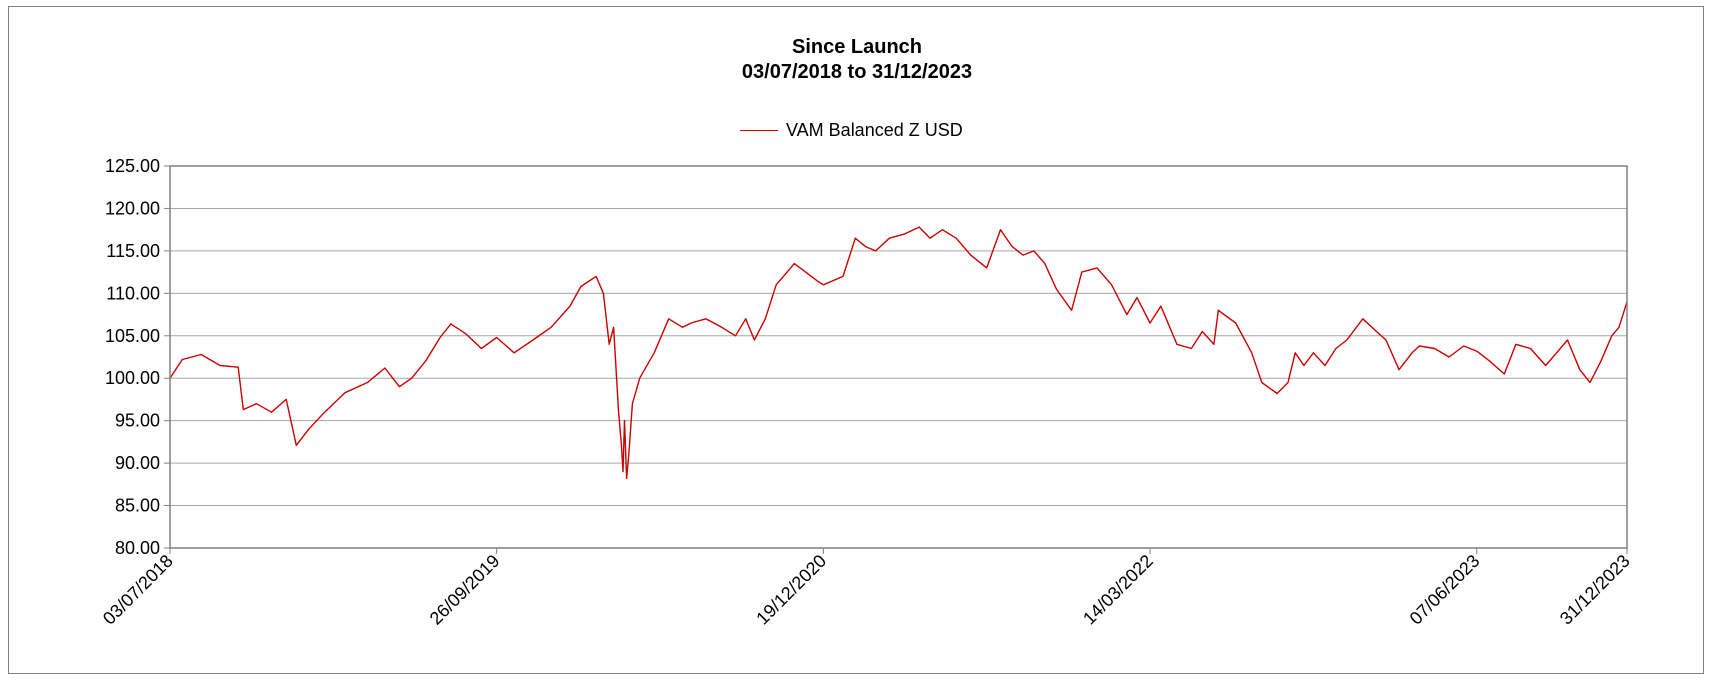 This screenshot has height=680, width=1714. Describe the element at coordinates (874, 129) in the screenshot. I see `legend-label: VAM Balanced Z USD` at that location.